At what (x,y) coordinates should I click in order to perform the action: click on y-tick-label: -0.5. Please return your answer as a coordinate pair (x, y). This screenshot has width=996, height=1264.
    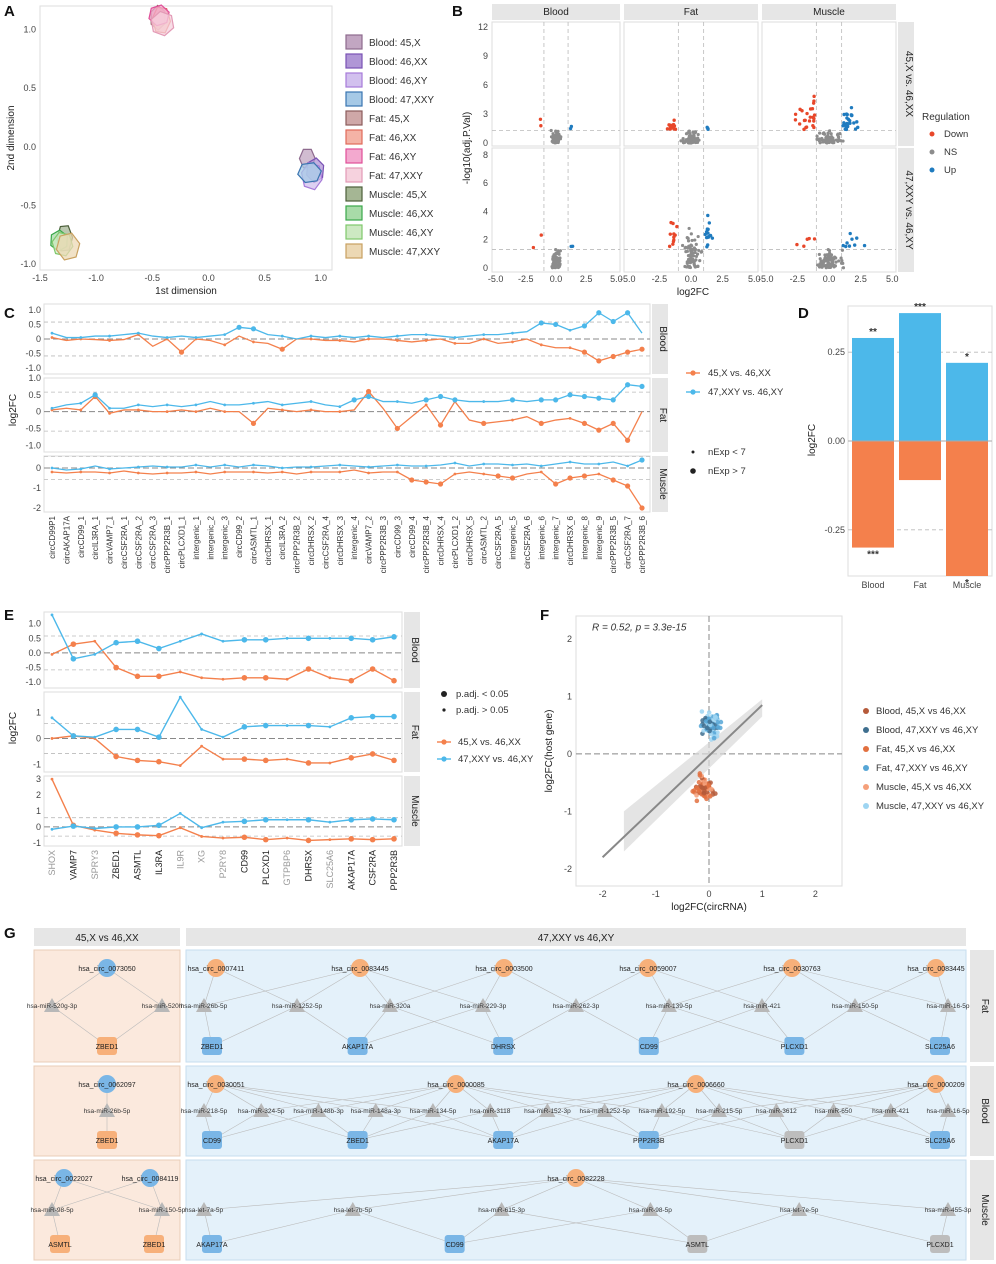
    Looking at the image, I should click on (33, 668).